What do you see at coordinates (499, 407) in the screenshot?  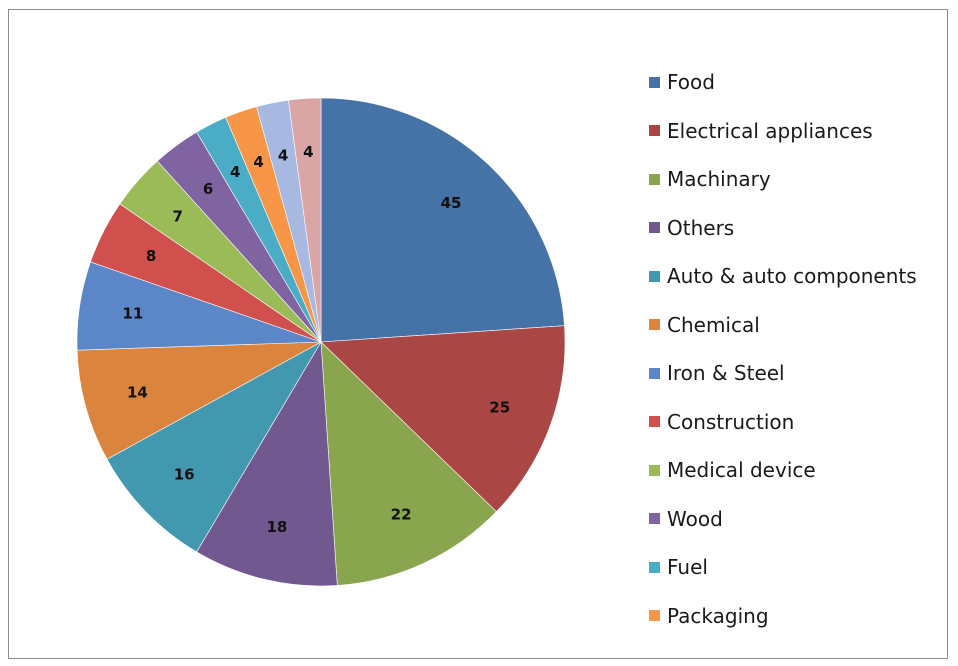 I see `slice-value-label-1: 25` at bounding box center [499, 407].